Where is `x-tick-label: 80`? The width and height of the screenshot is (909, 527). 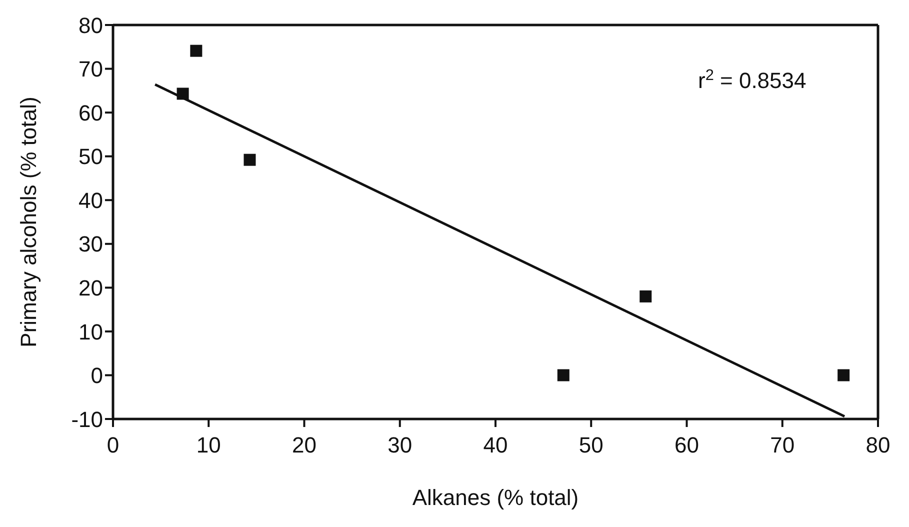 x-tick-label: 80 is located at coordinates (878, 445).